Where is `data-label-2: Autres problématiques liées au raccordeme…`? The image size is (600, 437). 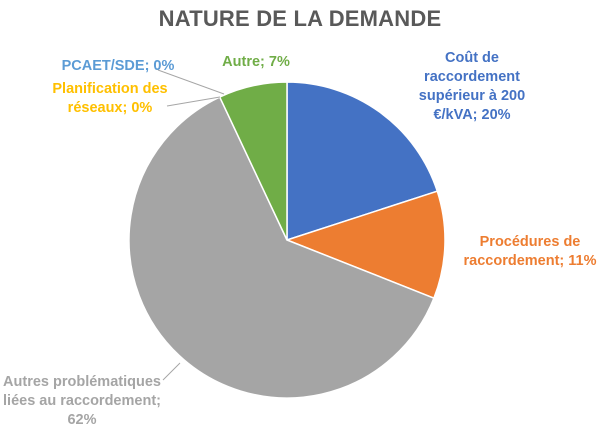
data-label-2: Autres problématiques liées au raccordeme… is located at coordinates (82, 401).